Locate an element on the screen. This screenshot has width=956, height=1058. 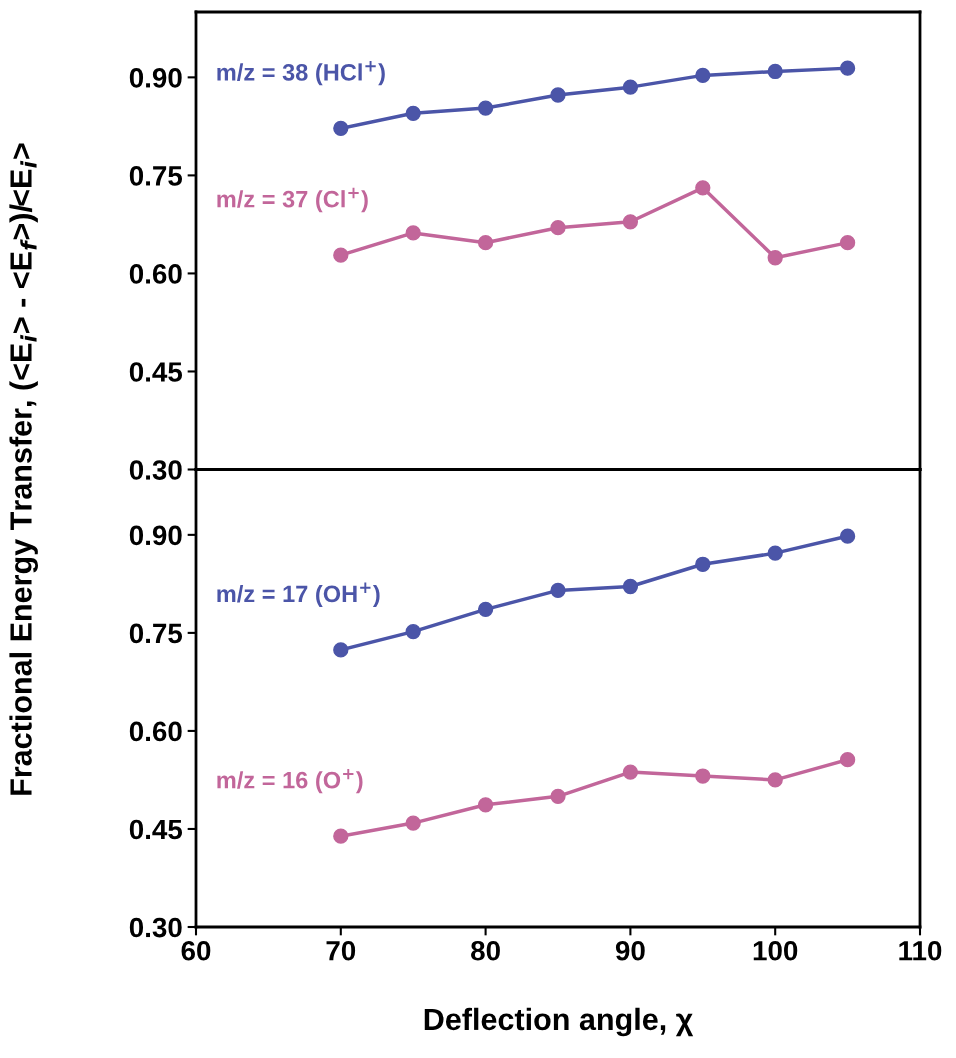
series-label: m/z = 16 (O$^{+}$) is located at coordinates (290, 781).